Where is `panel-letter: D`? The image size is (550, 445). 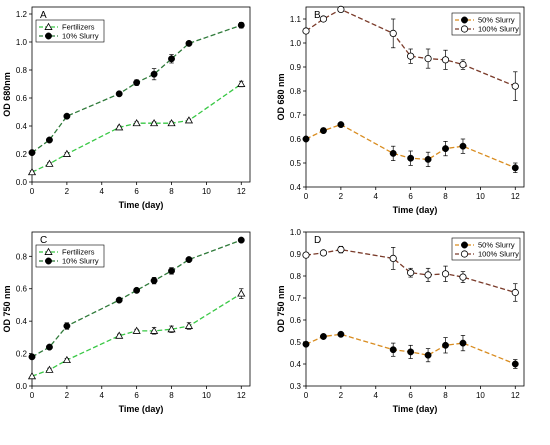
panel-letter: D is located at coordinates (317, 240).